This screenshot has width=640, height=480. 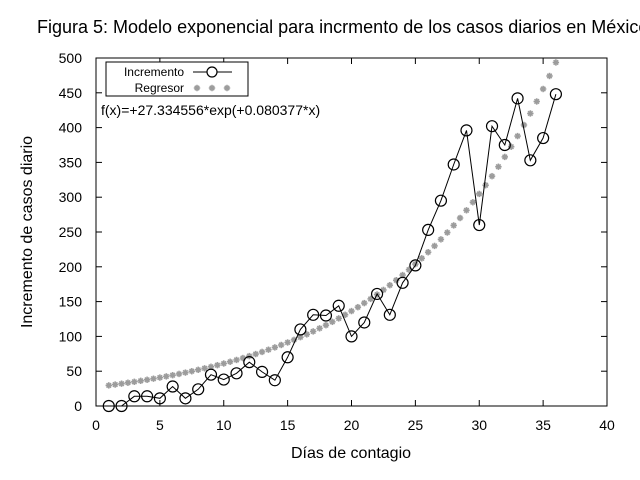 What do you see at coordinates (416, 425) in the screenshot?
I see `x-tick-label: 25` at bounding box center [416, 425].